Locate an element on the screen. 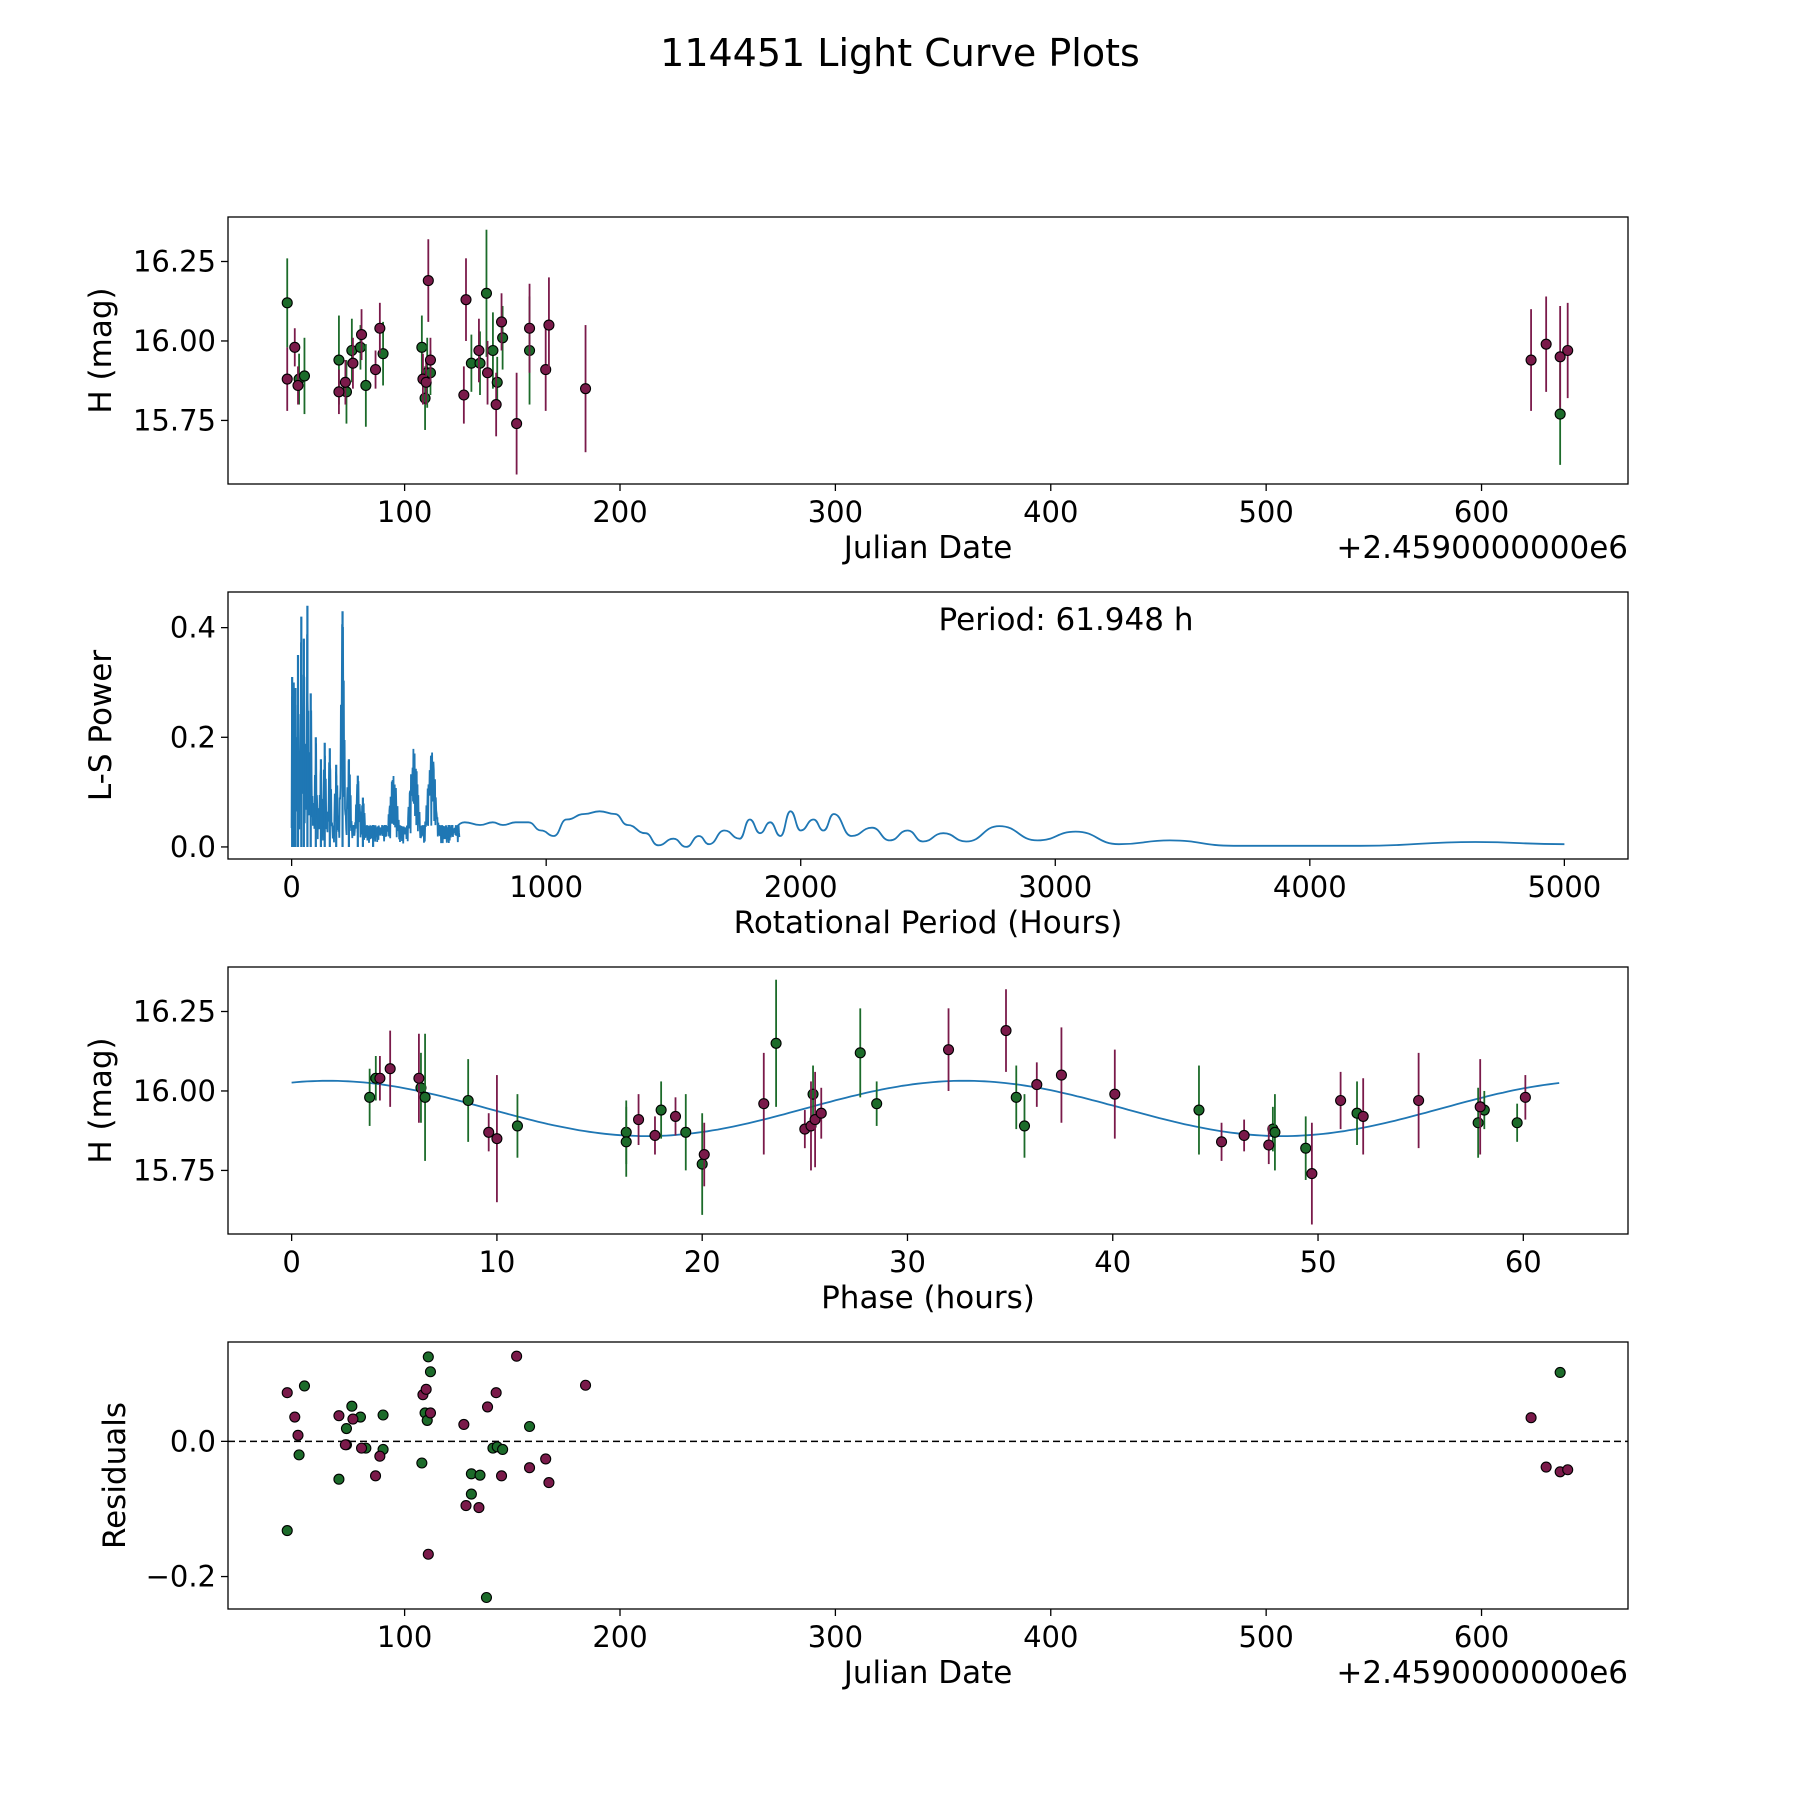 The width and height of the screenshot is (1800, 1800). y-tick-label: 0.0 is located at coordinates (193, 847).